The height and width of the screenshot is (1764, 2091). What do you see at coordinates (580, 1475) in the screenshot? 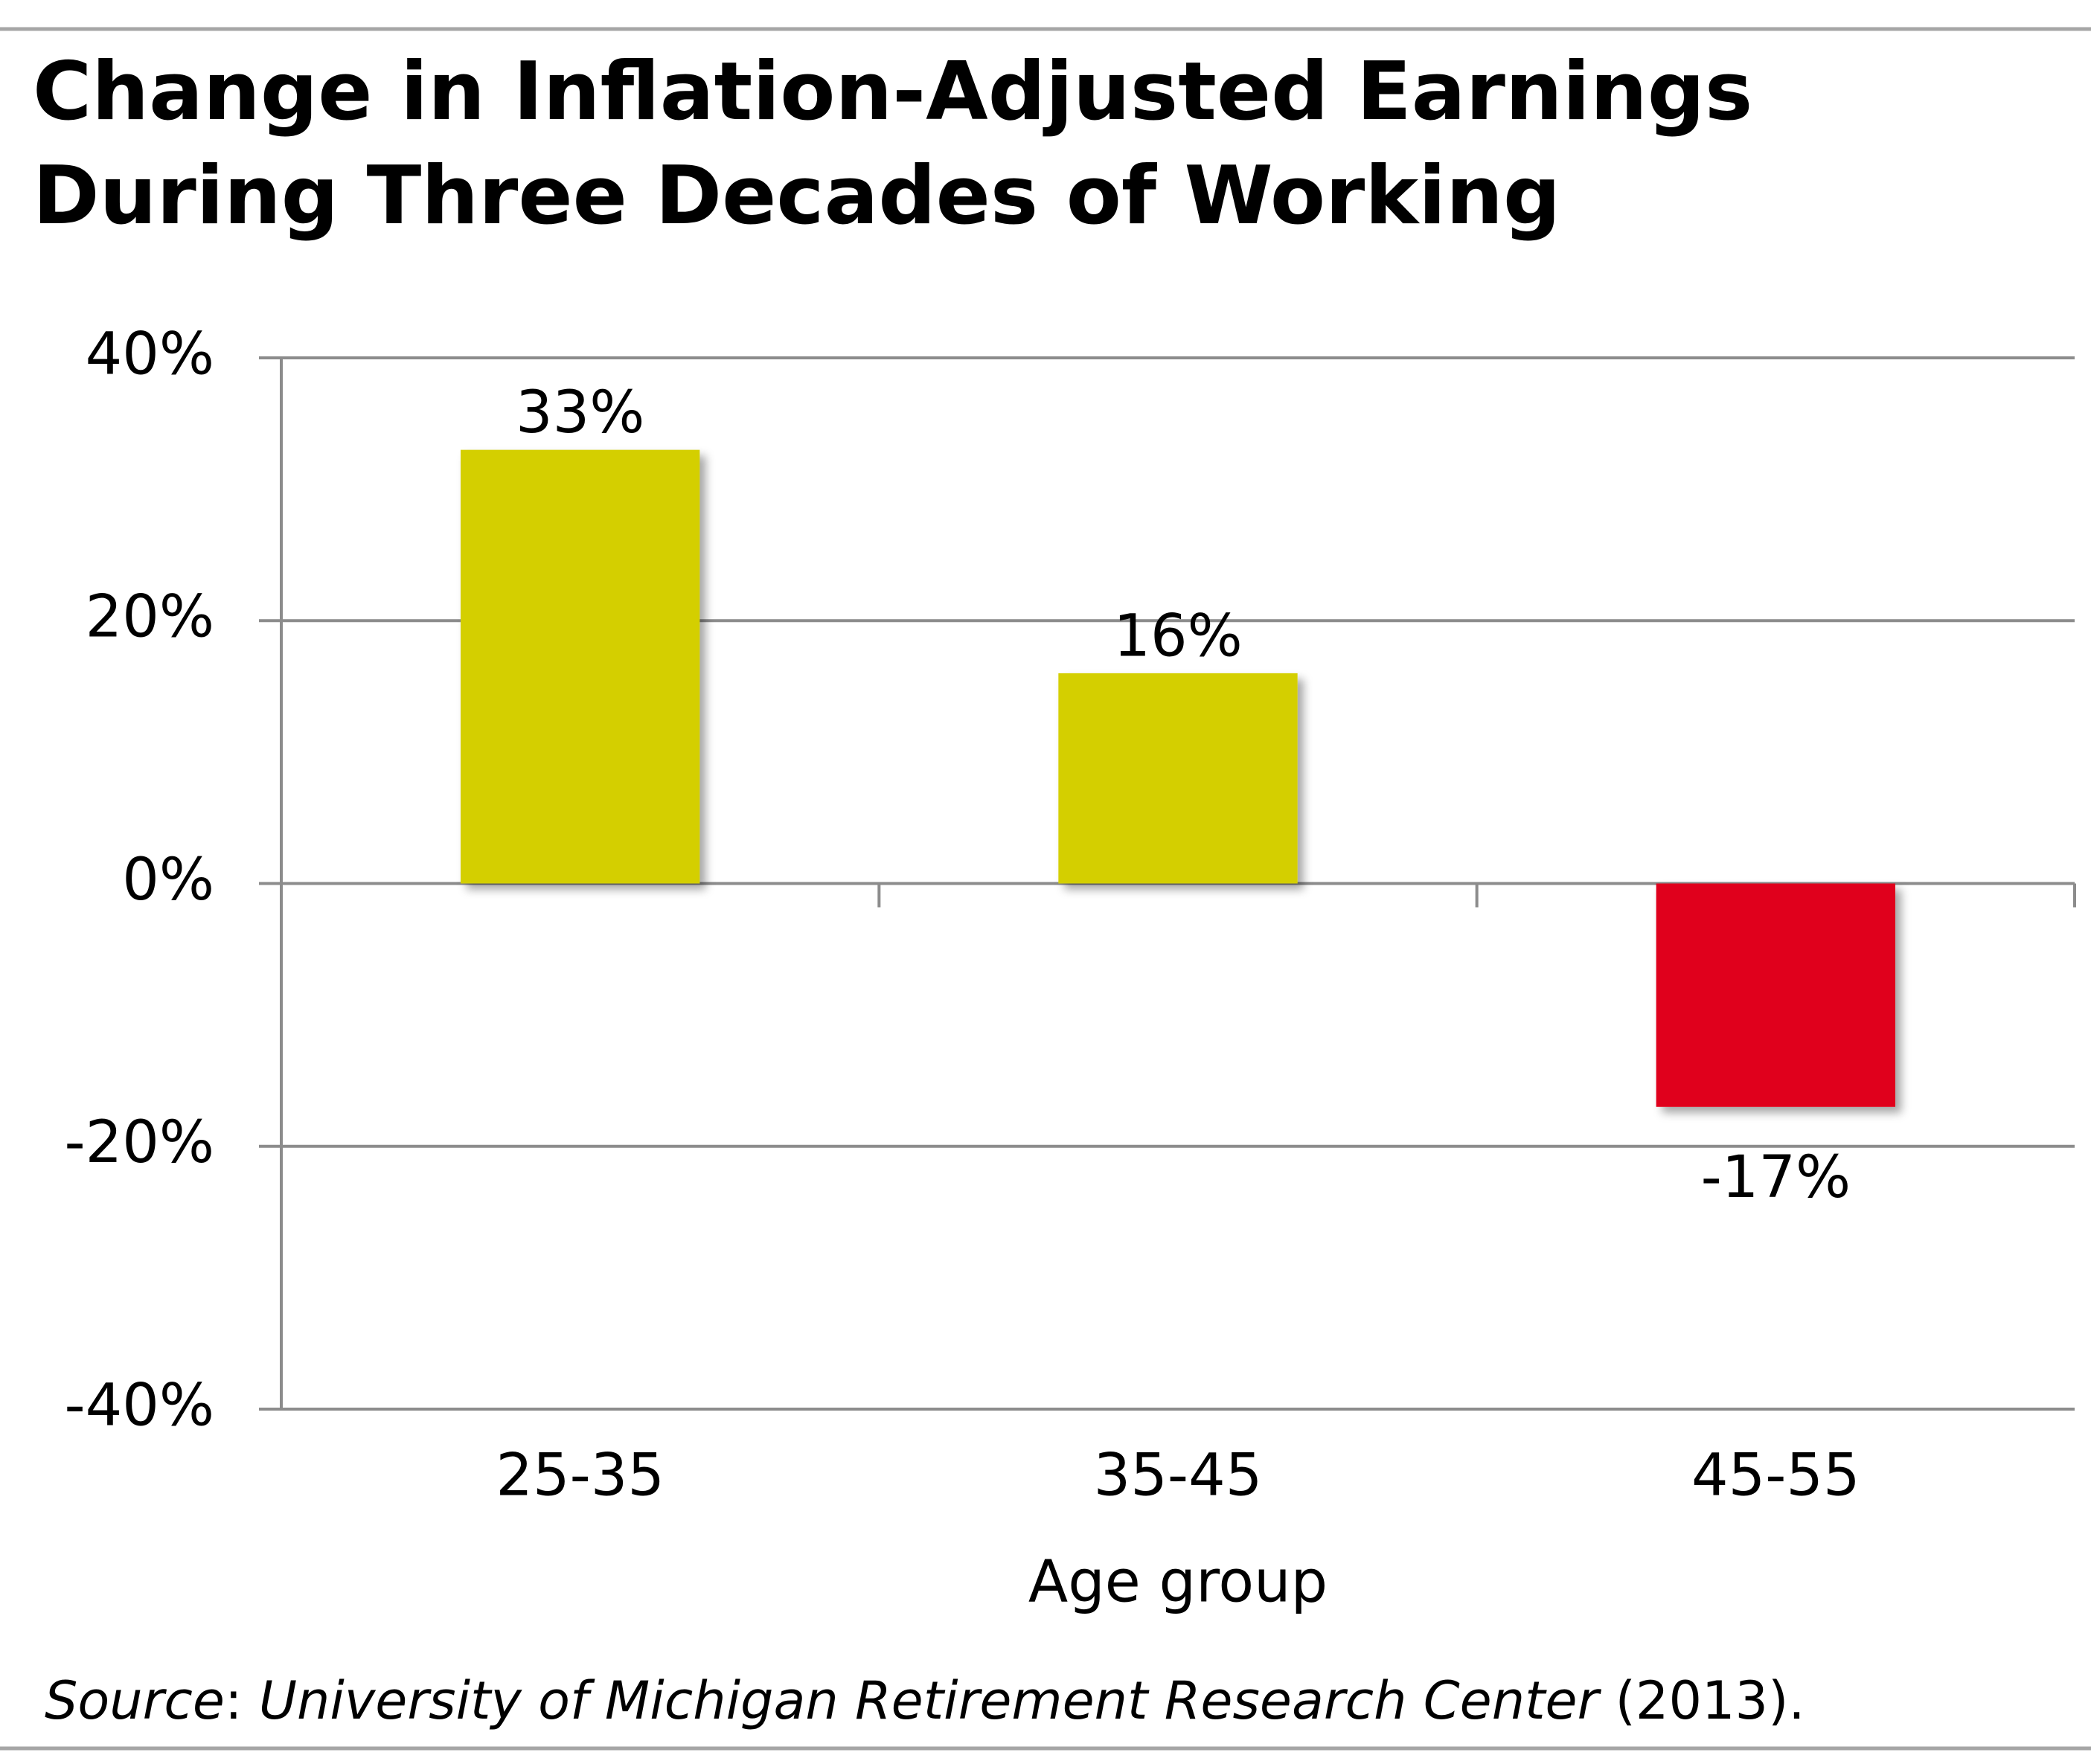
I see `x-tick-label: 25-35` at bounding box center [580, 1475].